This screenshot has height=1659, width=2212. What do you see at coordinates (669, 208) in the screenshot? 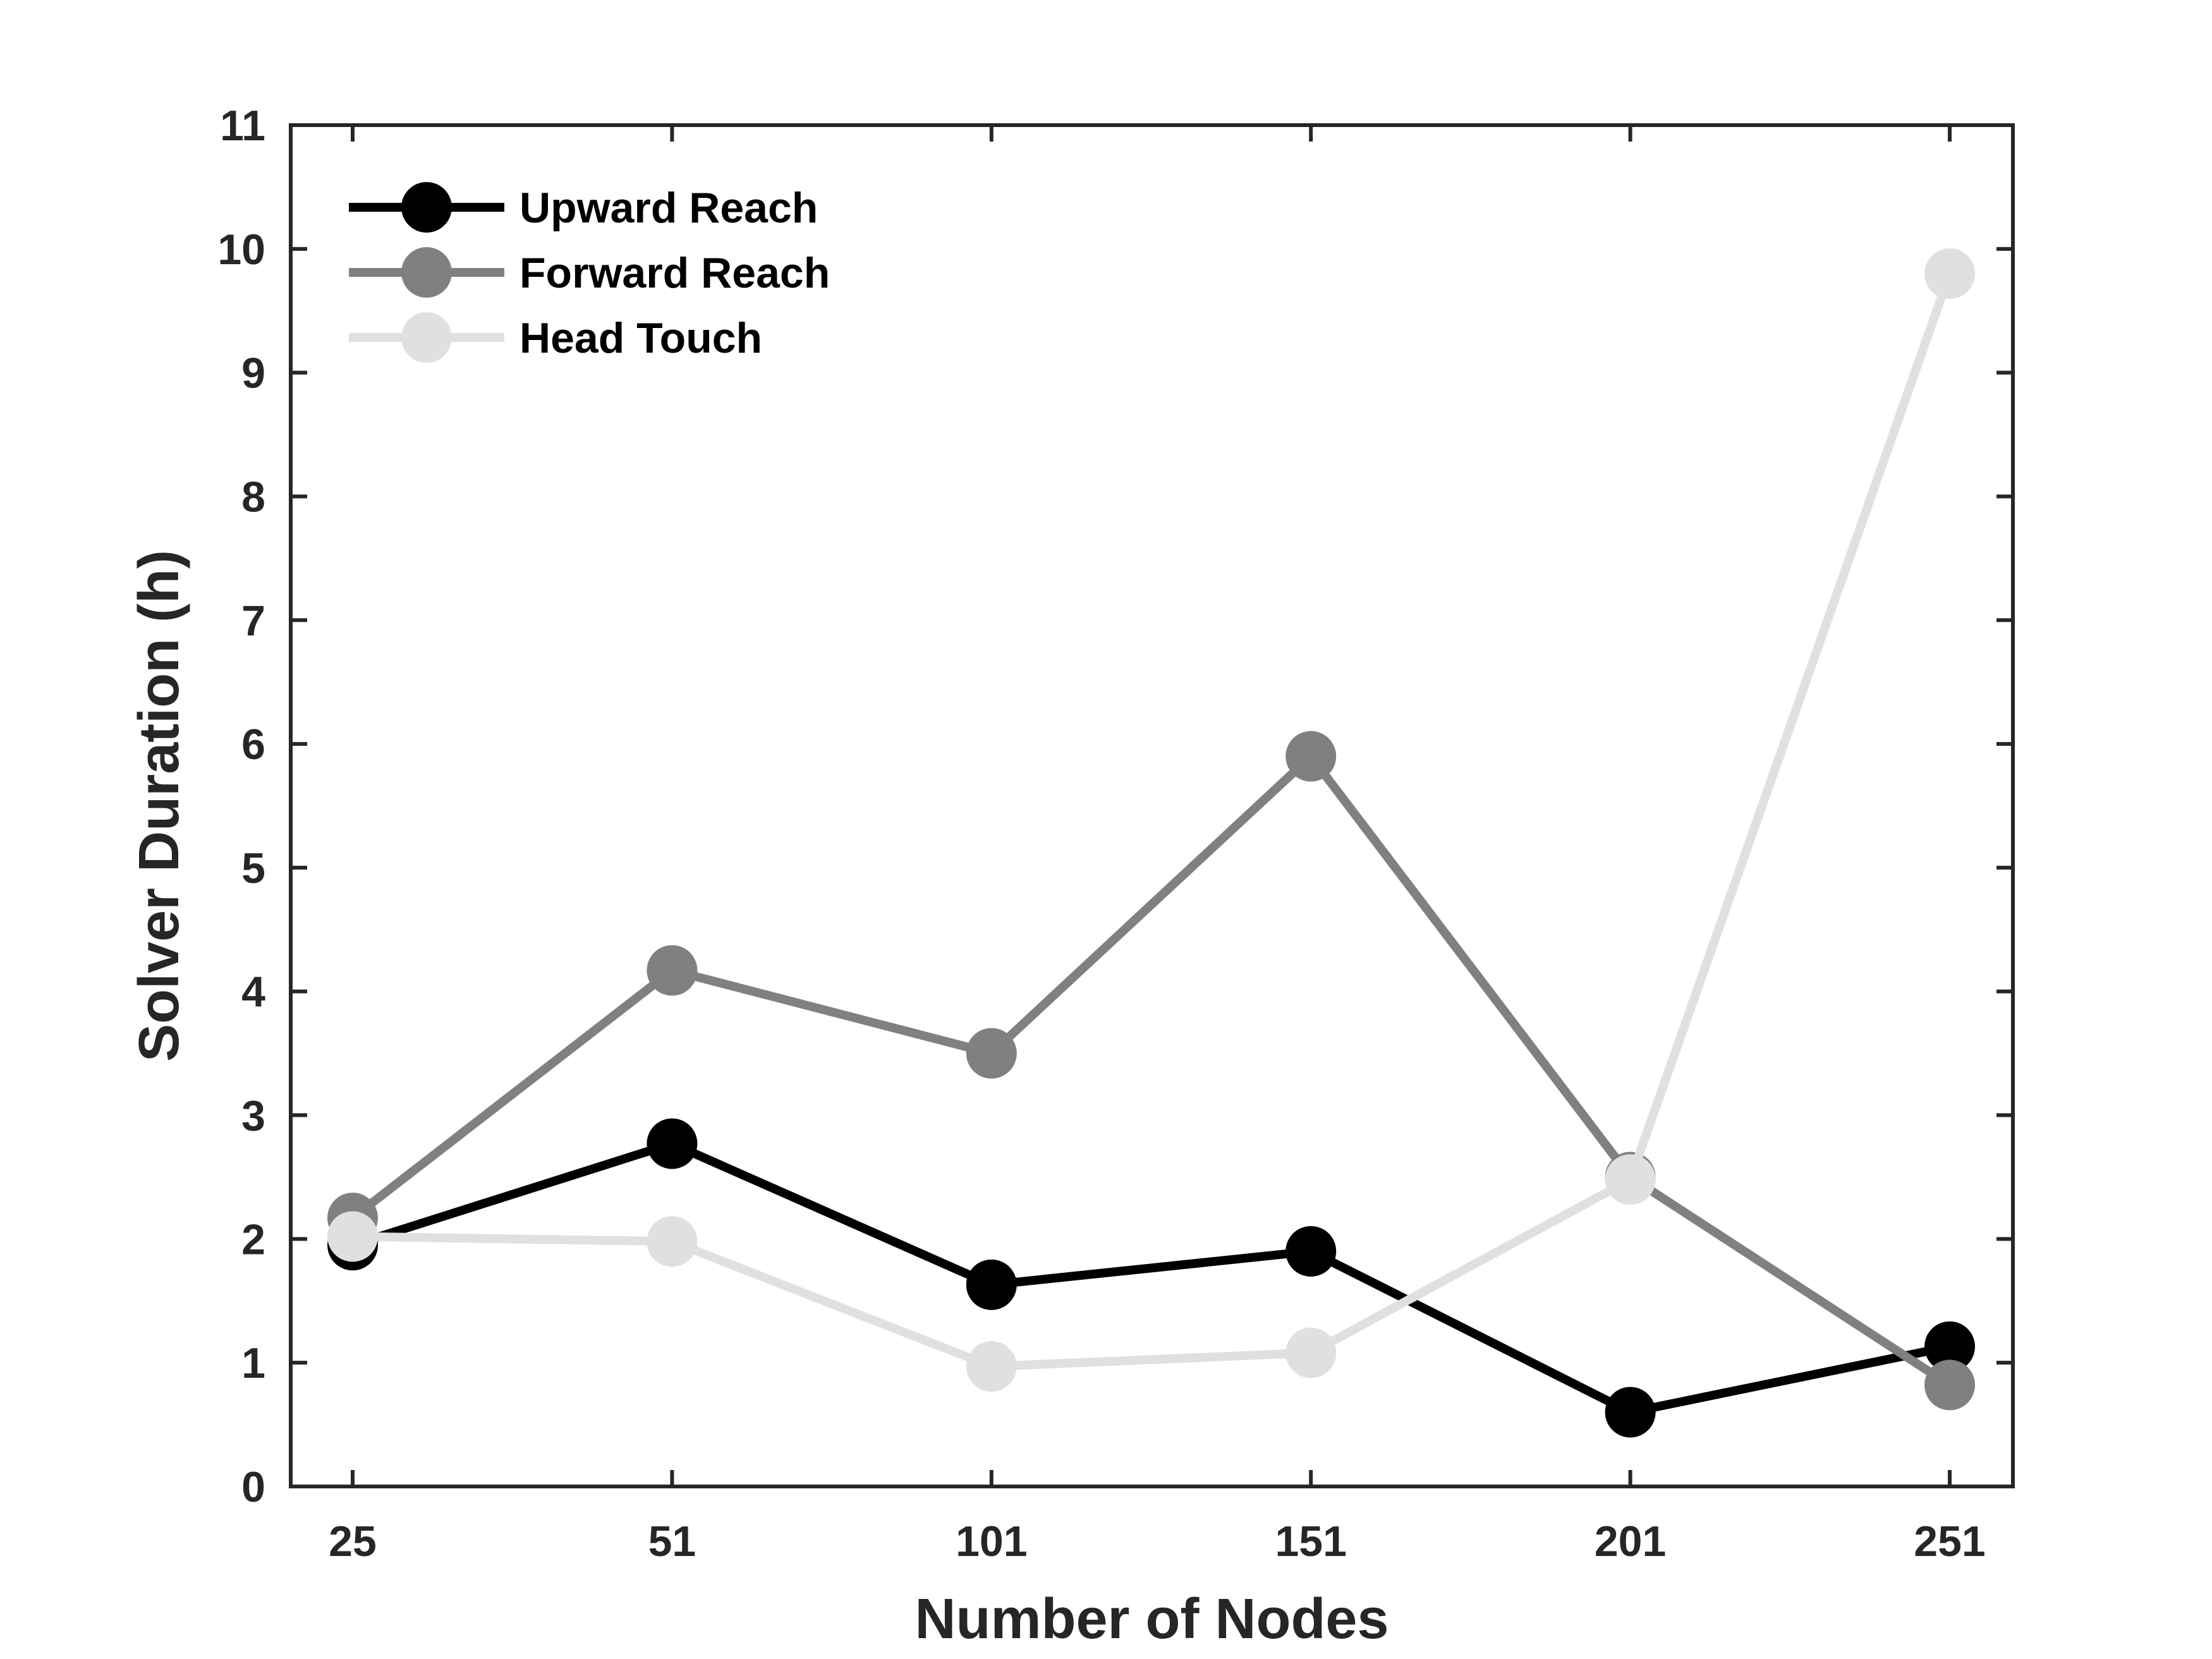
I see `legend-label: Upward Reach` at bounding box center [669, 208].